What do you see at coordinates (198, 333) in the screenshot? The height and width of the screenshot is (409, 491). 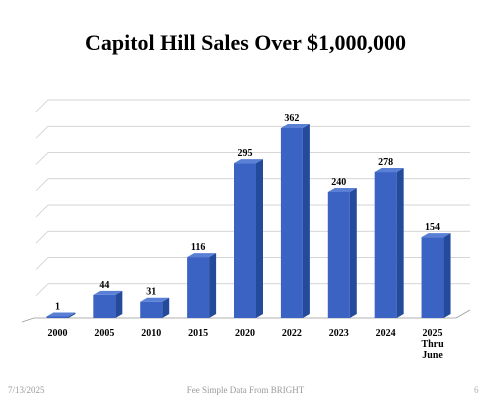 I see `category-label: 2015` at bounding box center [198, 333].